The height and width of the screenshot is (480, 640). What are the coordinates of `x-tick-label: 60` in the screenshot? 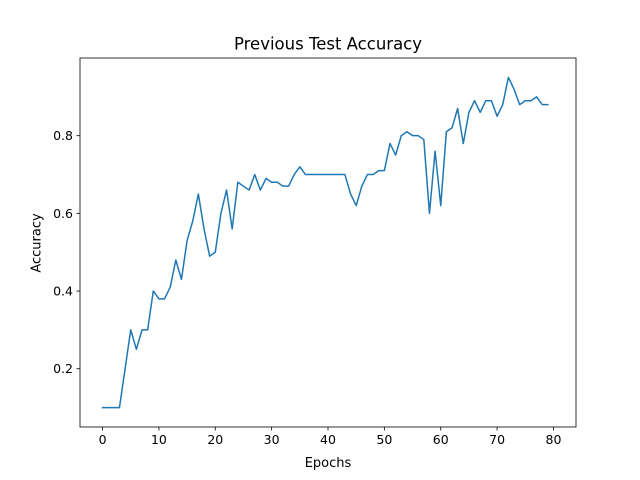 It's located at (441, 439).